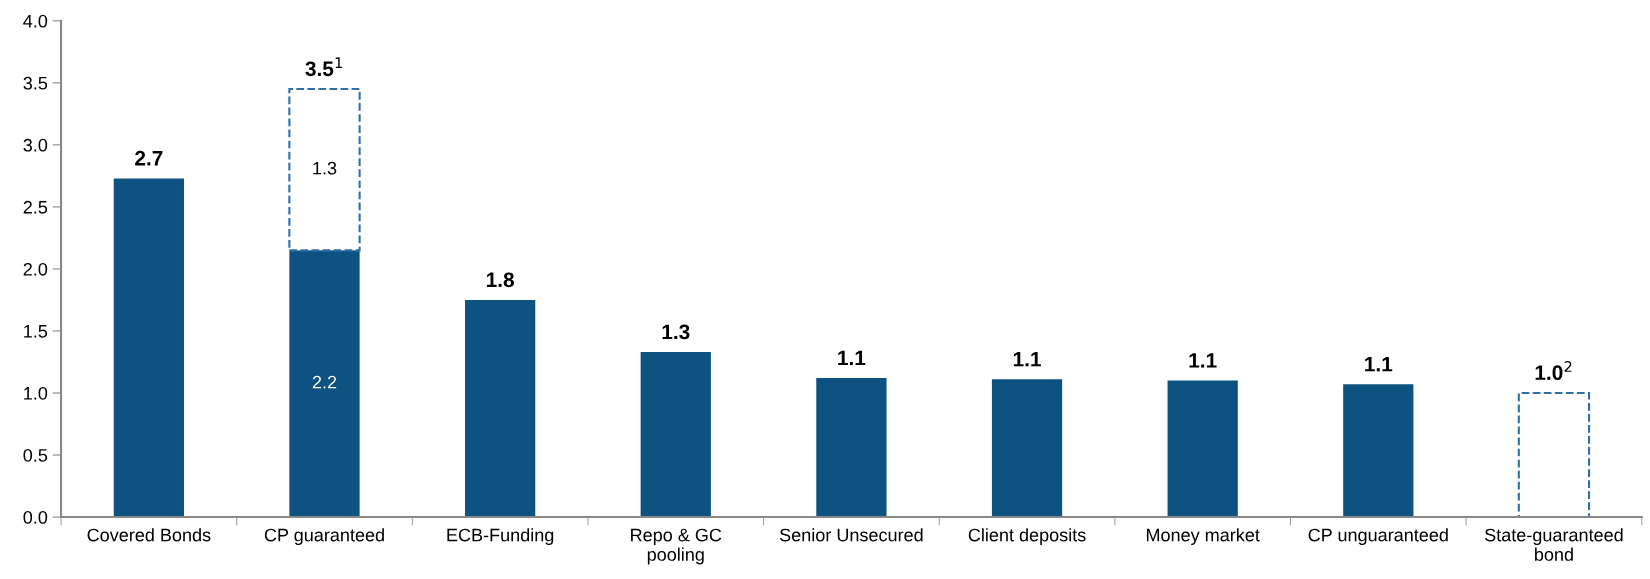 The width and height of the screenshot is (1650, 579). Describe the element at coordinates (676, 546) in the screenshot. I see `x-tick-label: Repo & GC pooling` at that location.